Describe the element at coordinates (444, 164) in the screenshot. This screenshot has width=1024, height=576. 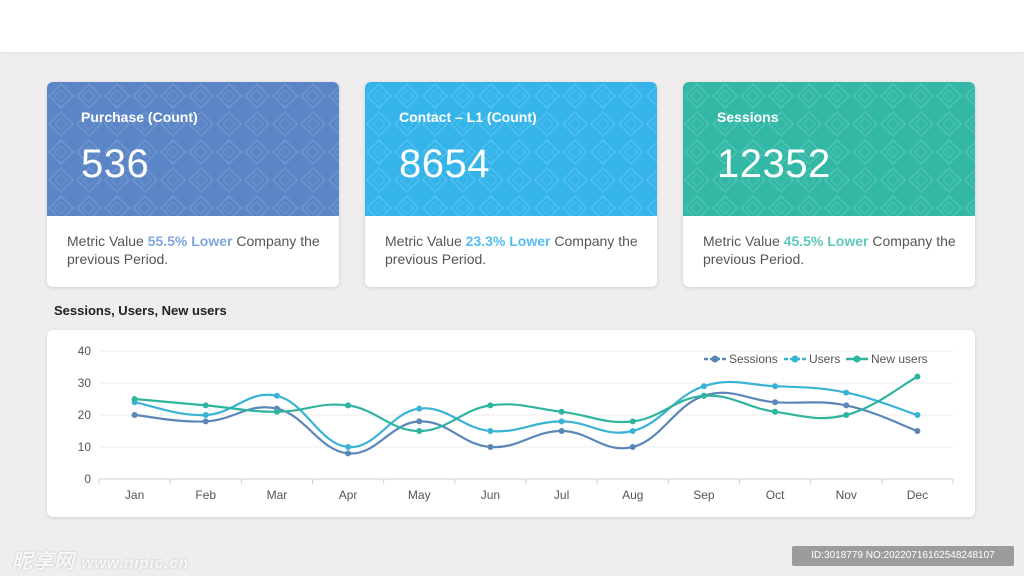
I see `metric-value: 8654` at that location.